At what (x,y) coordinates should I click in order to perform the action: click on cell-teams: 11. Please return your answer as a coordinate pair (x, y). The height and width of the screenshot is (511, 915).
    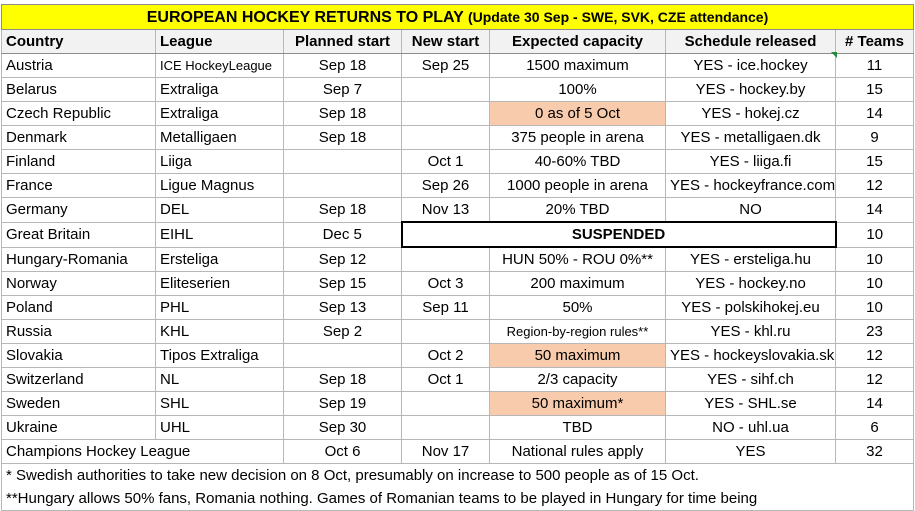
    Looking at the image, I should click on (874, 65).